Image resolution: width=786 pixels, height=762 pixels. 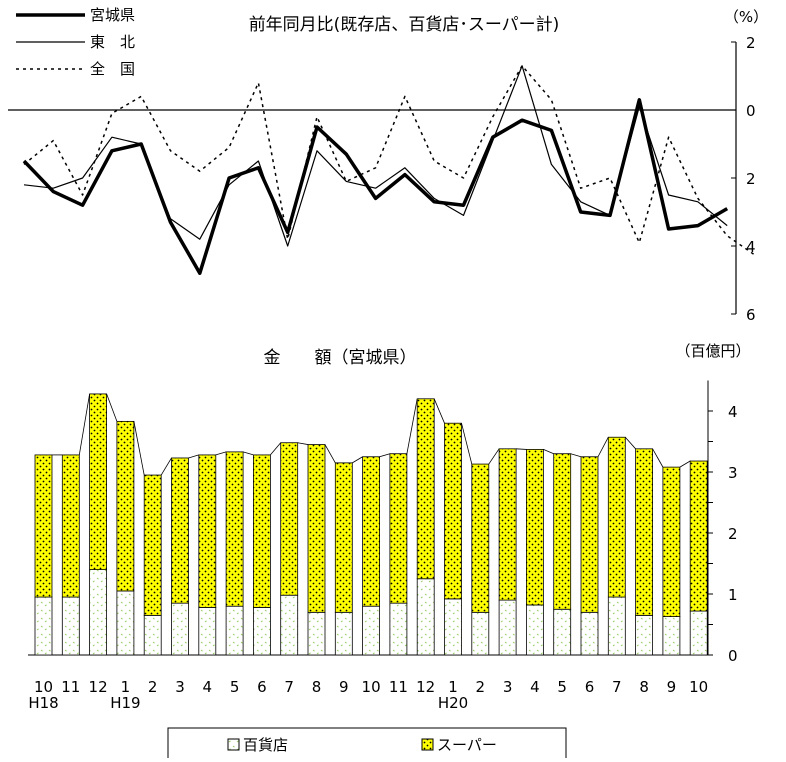 What do you see at coordinates (112, 42) in the screenshot?
I see `legend-label-tohoku: 東 北` at bounding box center [112, 42].